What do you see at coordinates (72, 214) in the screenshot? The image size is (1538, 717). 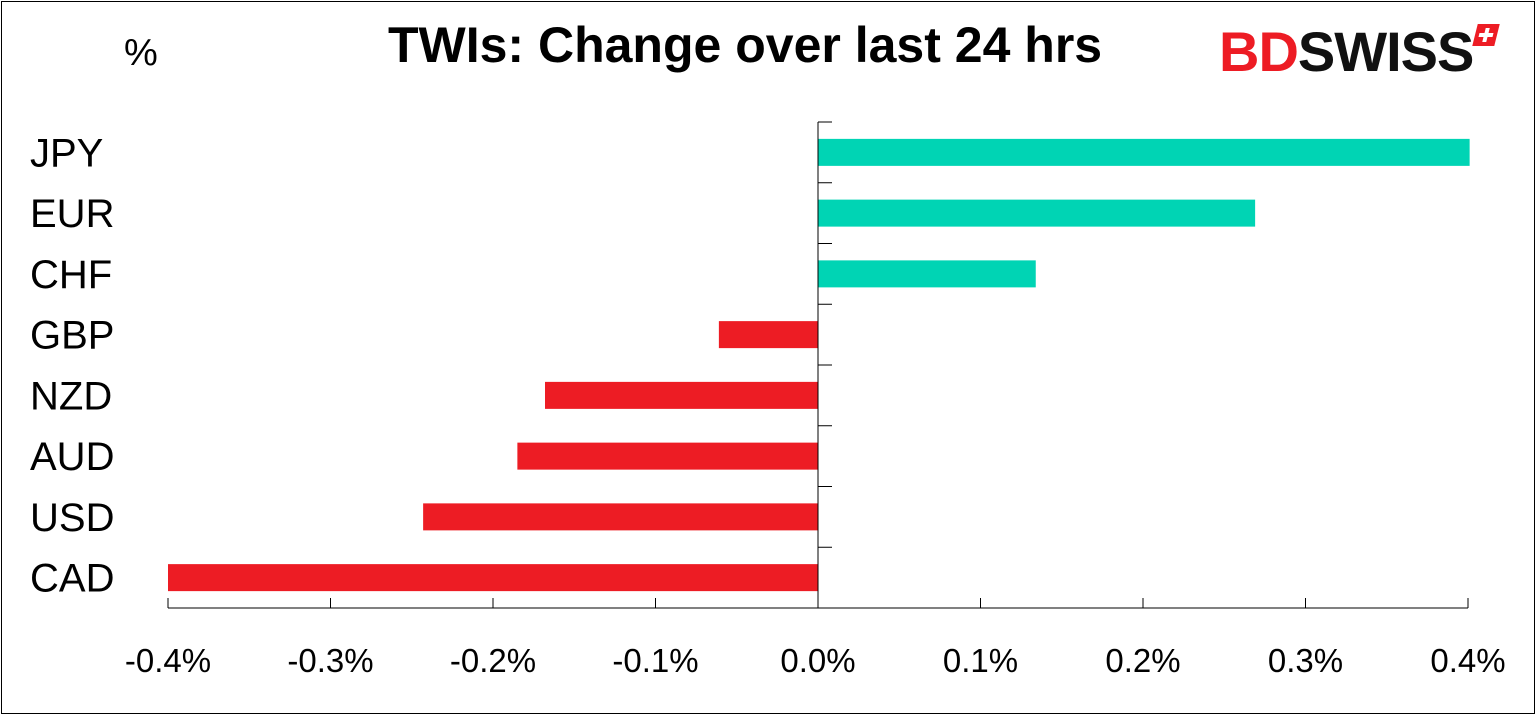 I see `category-label-eur: EUR` at bounding box center [72, 214].